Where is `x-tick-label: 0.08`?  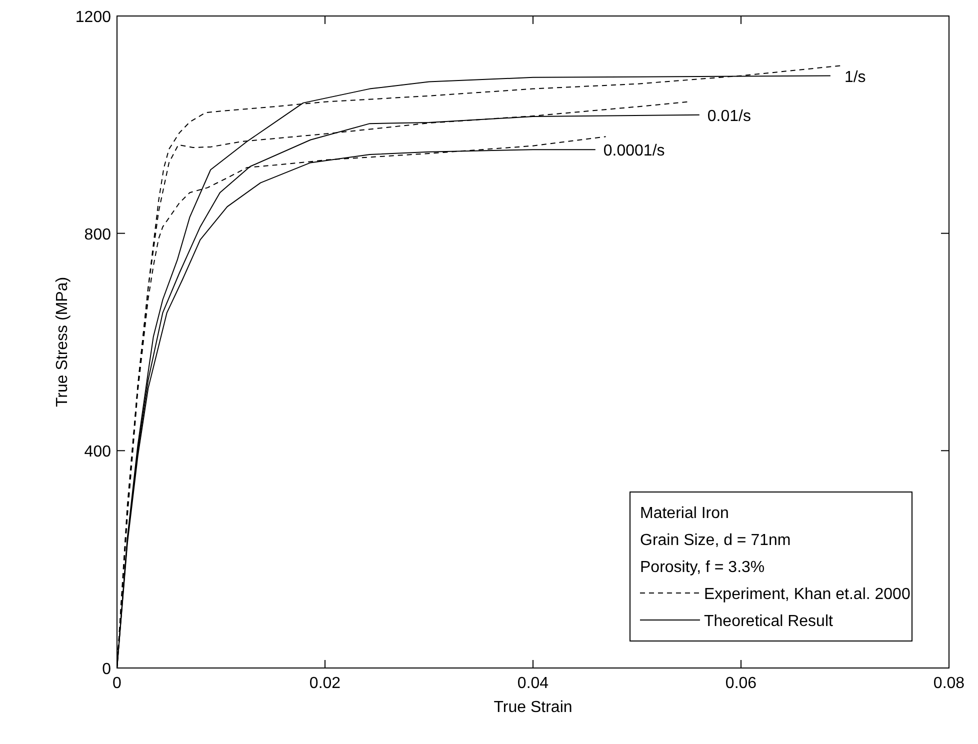 x-tick-label: 0.08 is located at coordinates (949, 683).